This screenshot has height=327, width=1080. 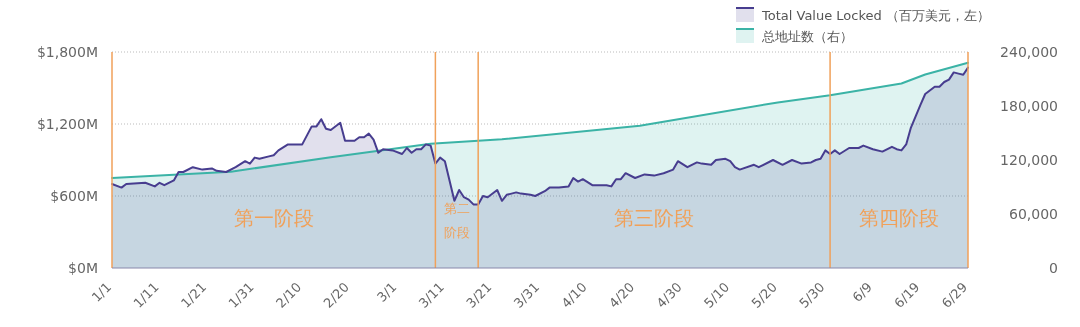 I want to click on x-tick-label: 6/9, so click(x=862, y=292).